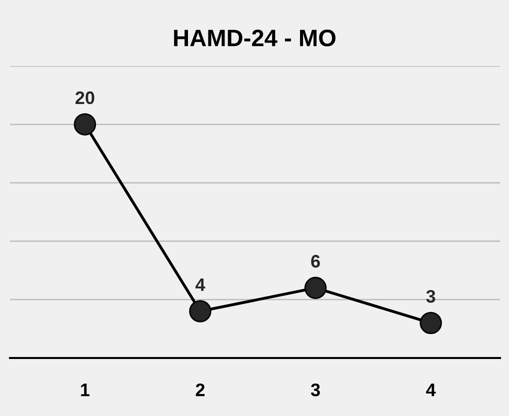 This screenshot has width=509, height=416. I want to click on x-tick-label: 4, so click(431, 390).